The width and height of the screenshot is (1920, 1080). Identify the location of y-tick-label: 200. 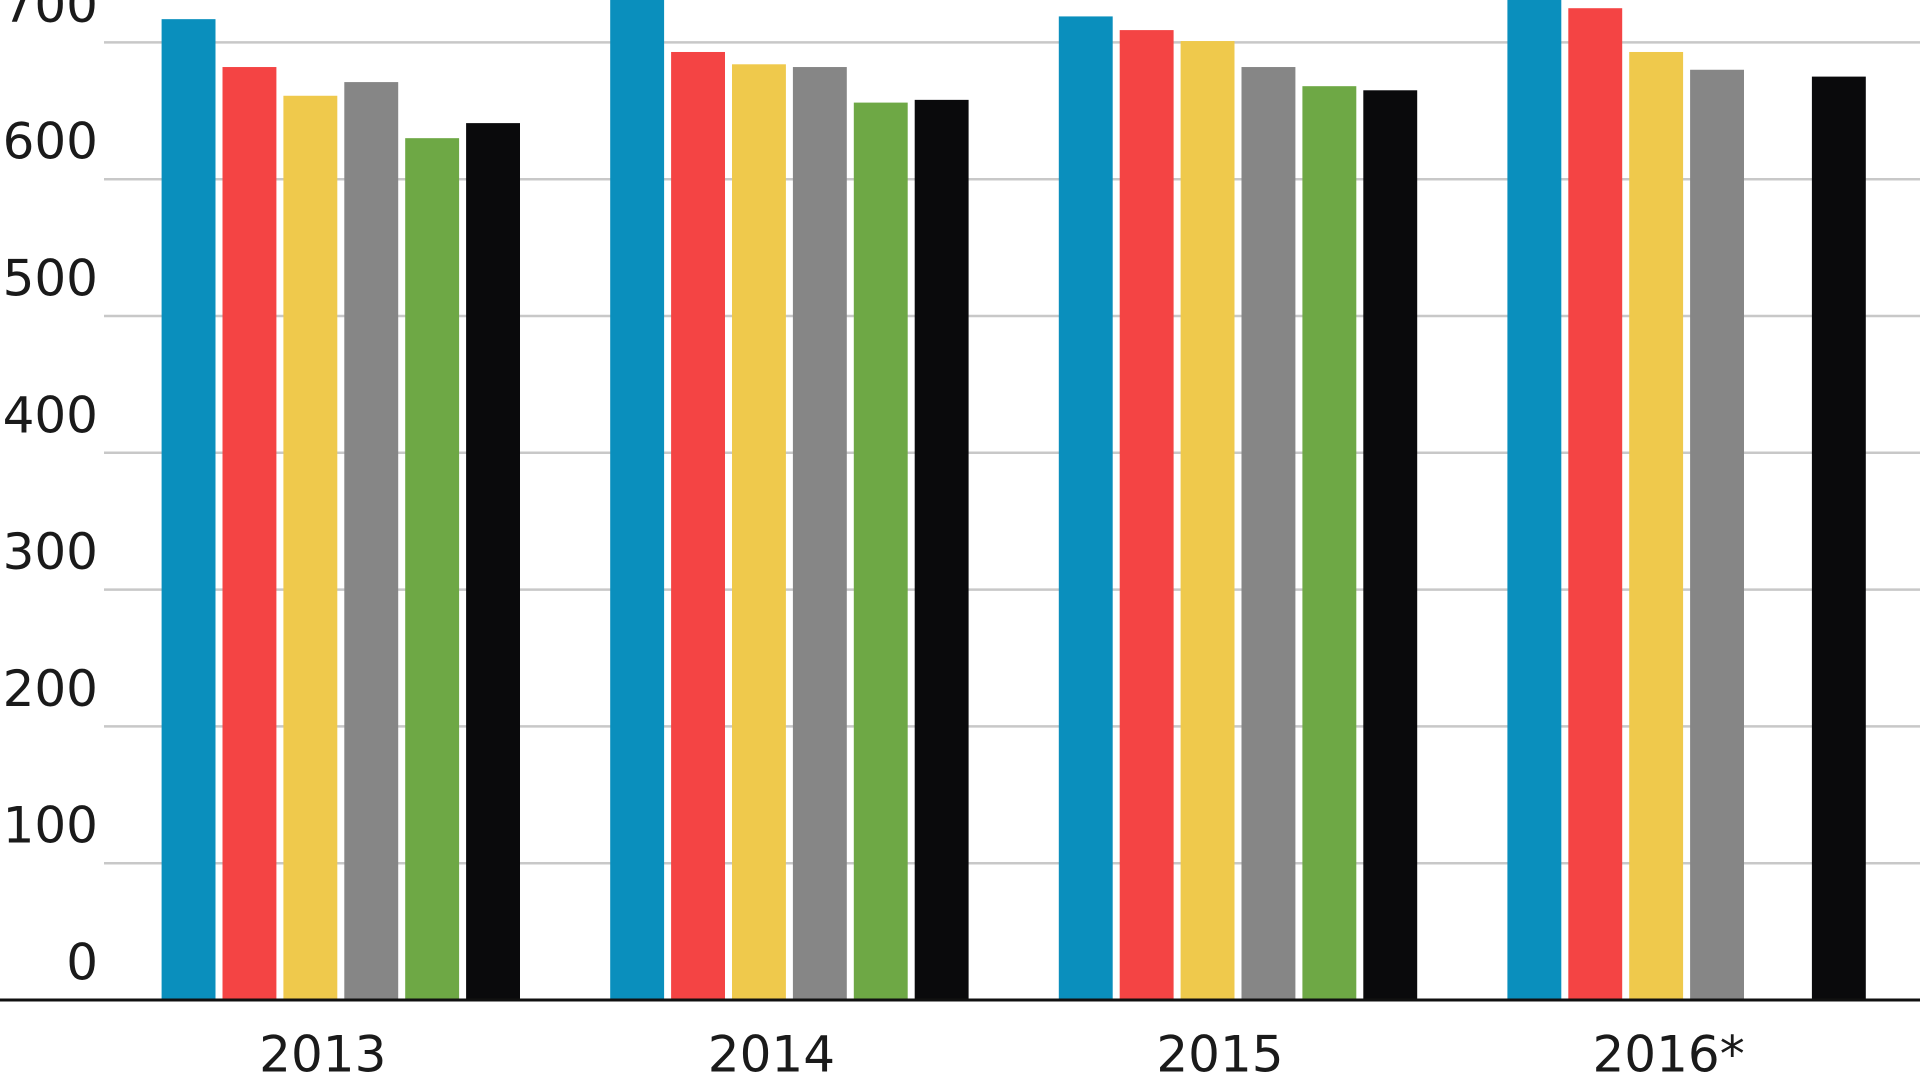
(50, 689).